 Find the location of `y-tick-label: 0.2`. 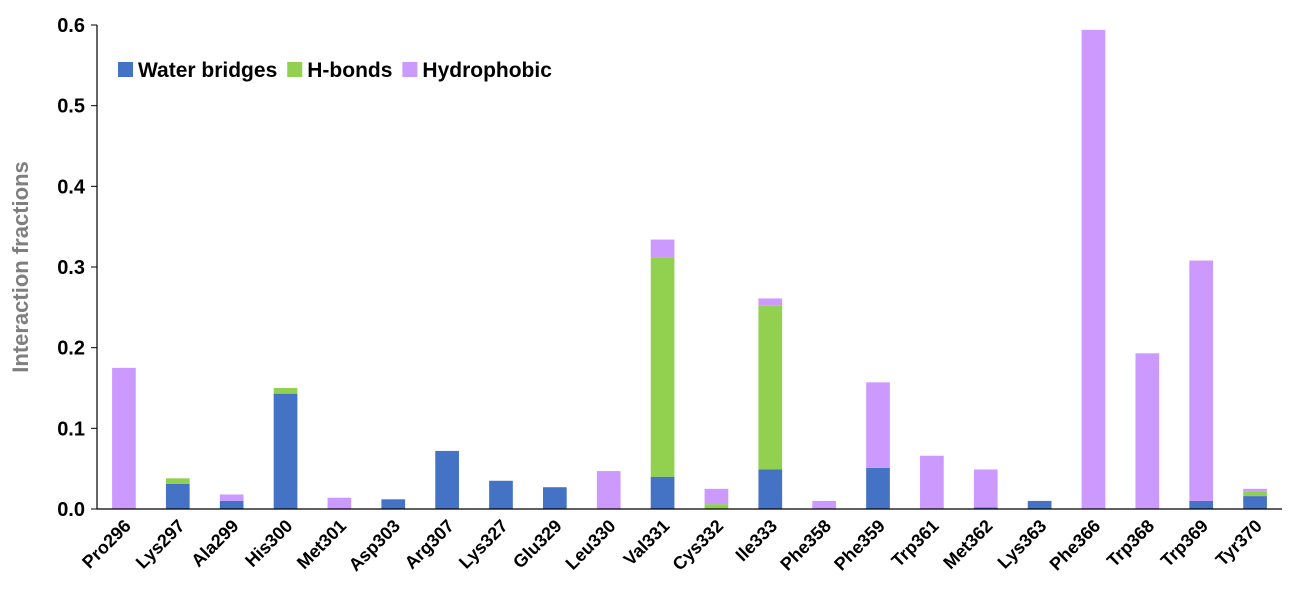

y-tick-label: 0.2 is located at coordinates (71, 349).